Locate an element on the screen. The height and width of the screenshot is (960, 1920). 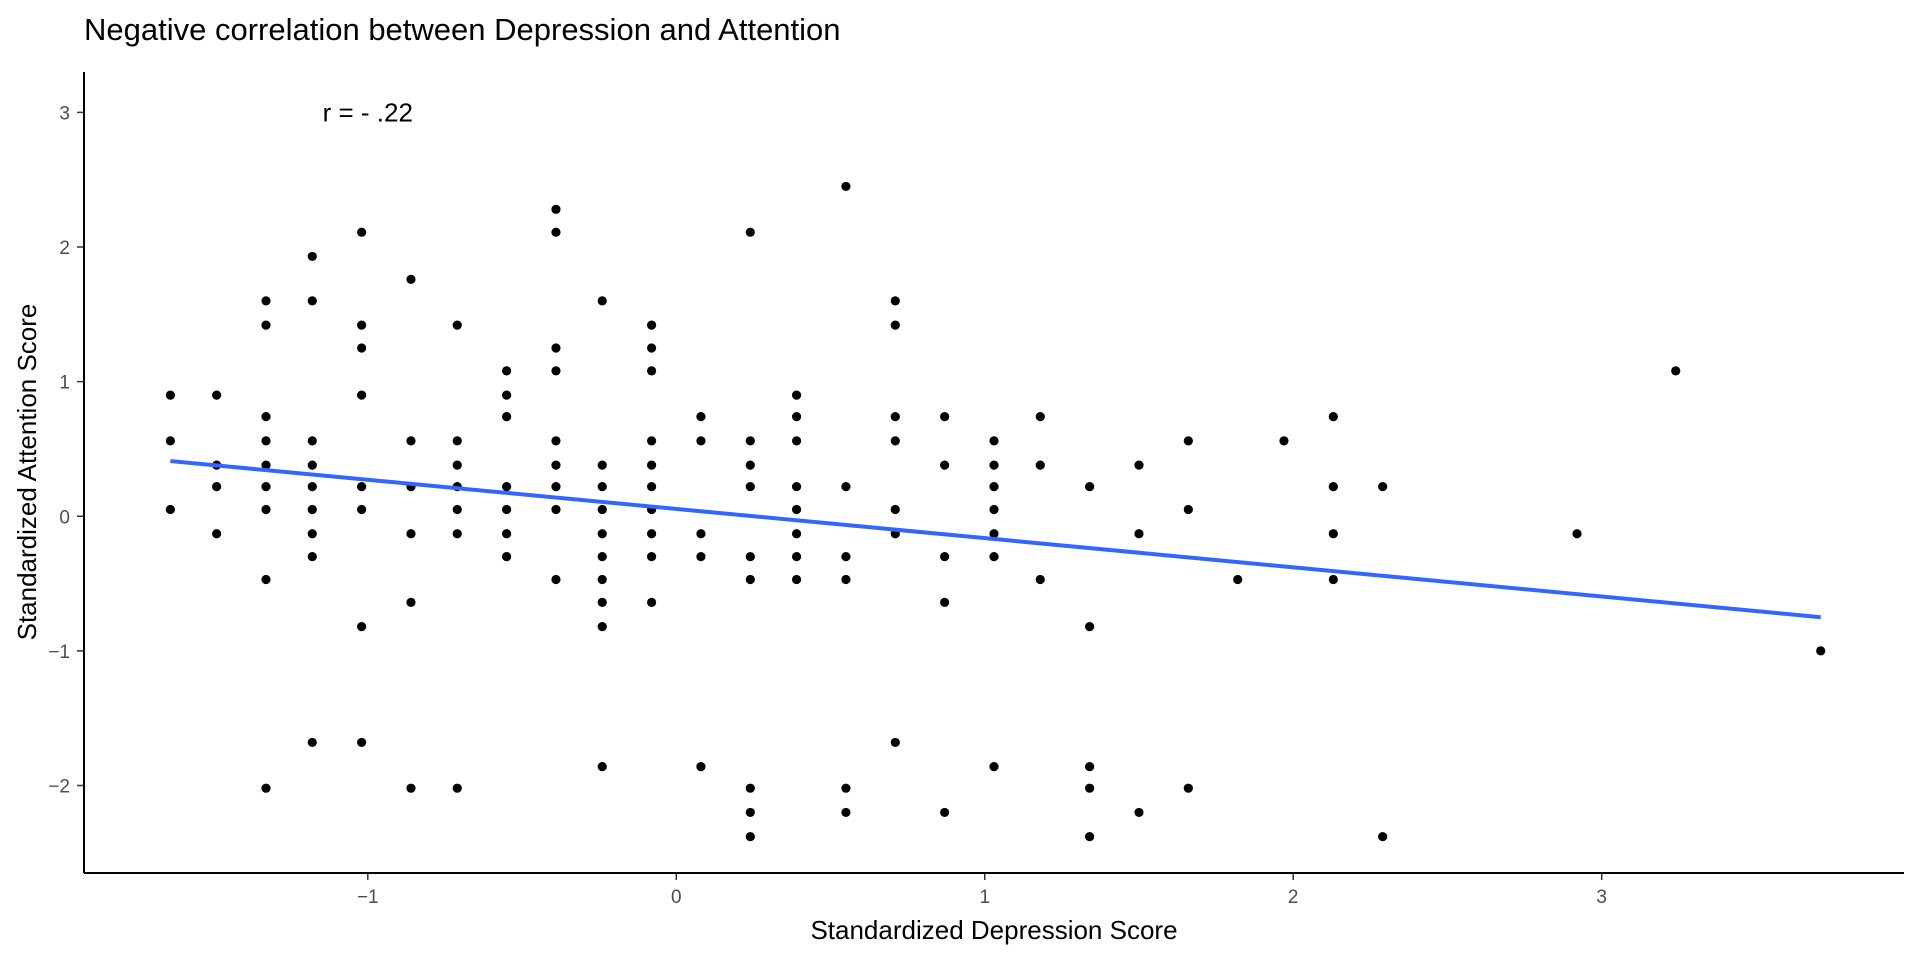
y-tick-label: 0 is located at coordinates (64, 517).